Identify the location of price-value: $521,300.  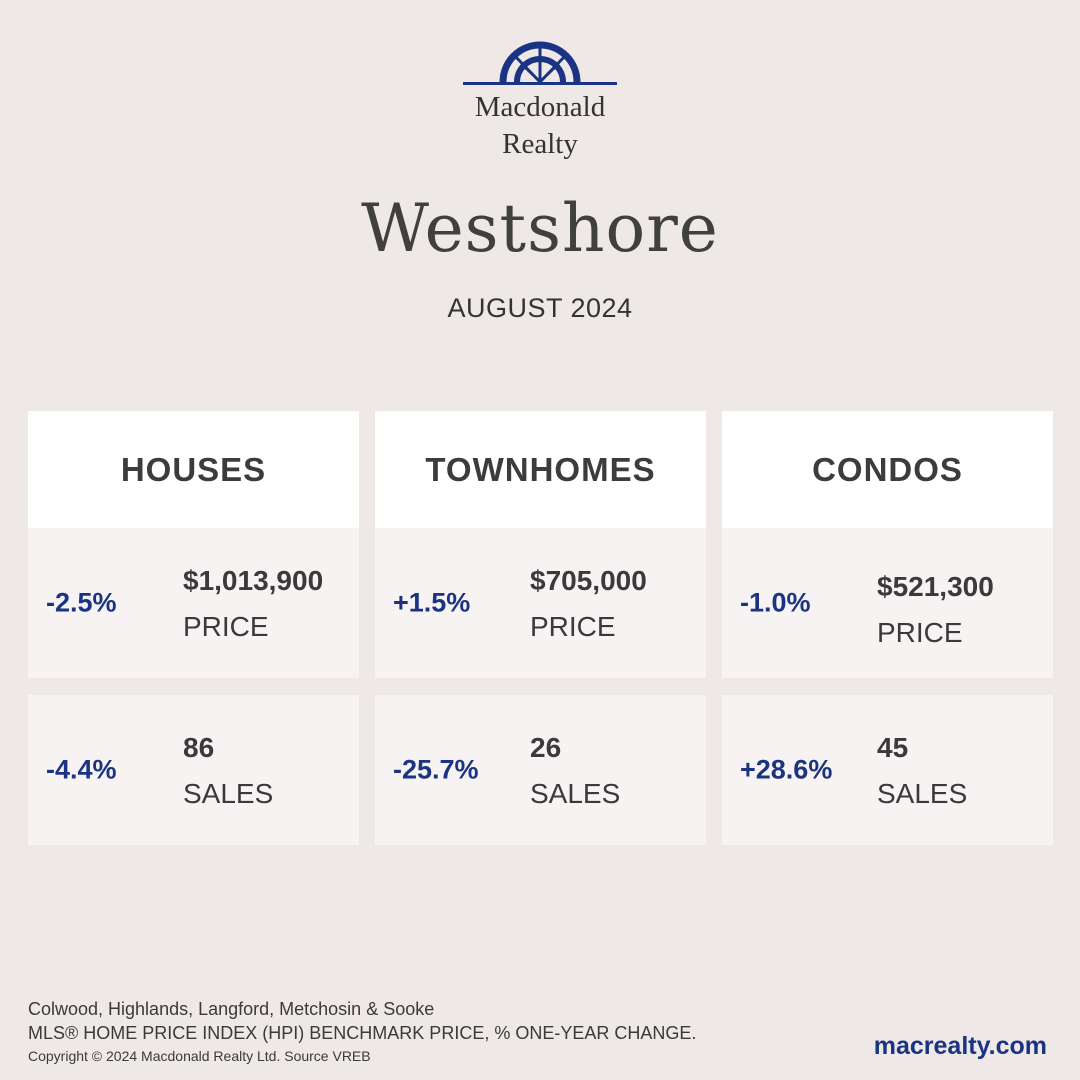
(935, 586).